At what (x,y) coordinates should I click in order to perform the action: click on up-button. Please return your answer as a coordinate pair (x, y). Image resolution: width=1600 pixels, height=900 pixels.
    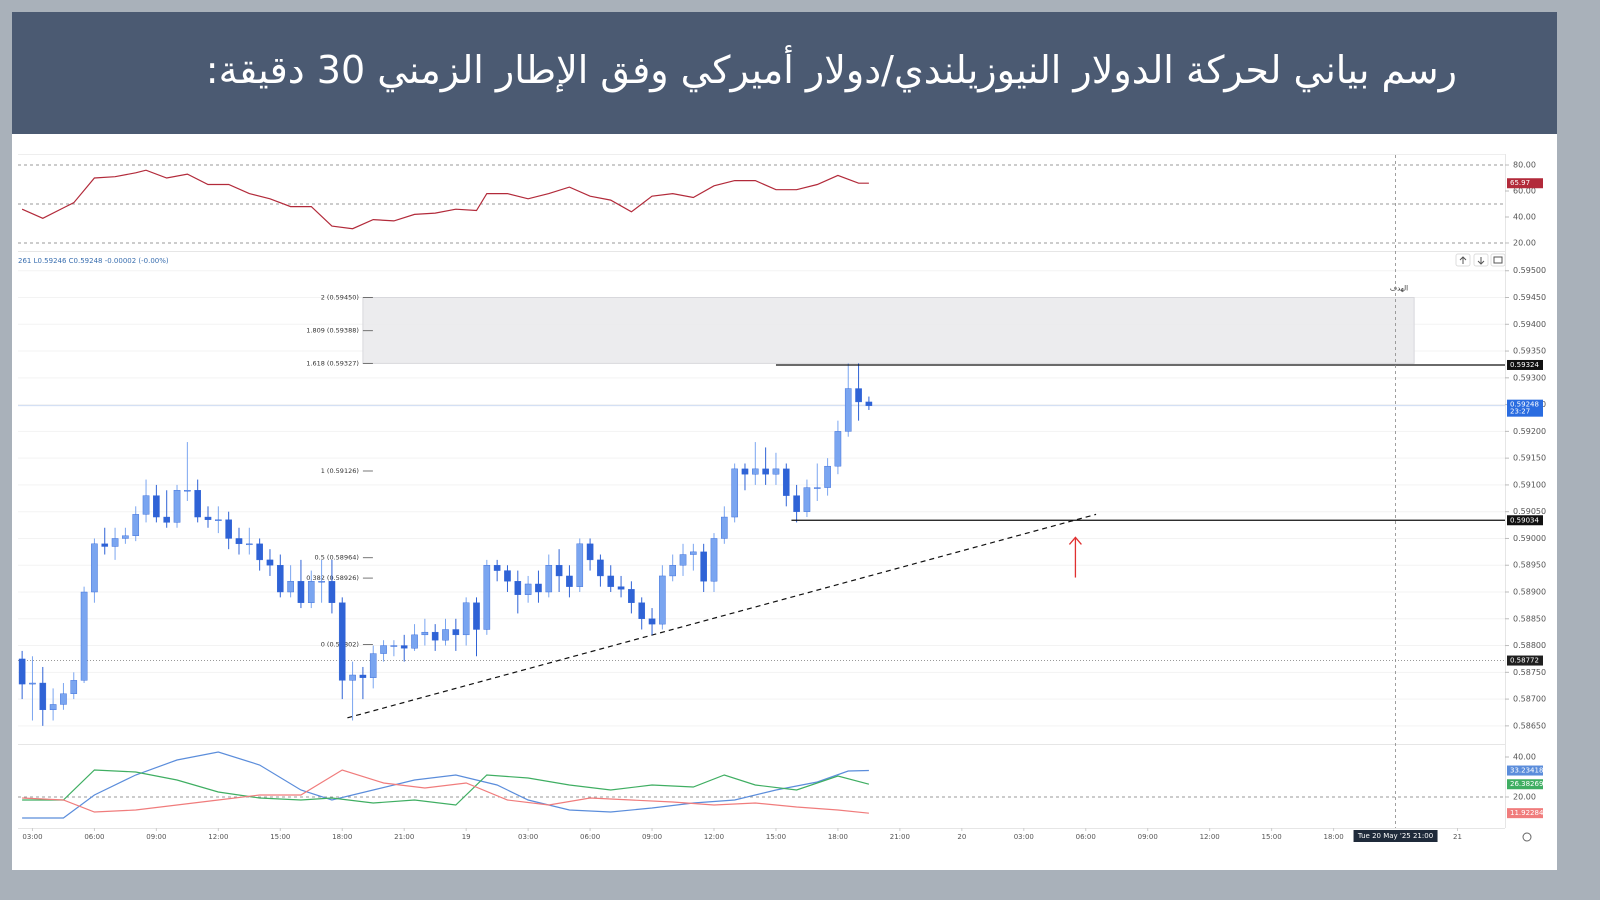
    Looking at the image, I should click on (1463, 260).